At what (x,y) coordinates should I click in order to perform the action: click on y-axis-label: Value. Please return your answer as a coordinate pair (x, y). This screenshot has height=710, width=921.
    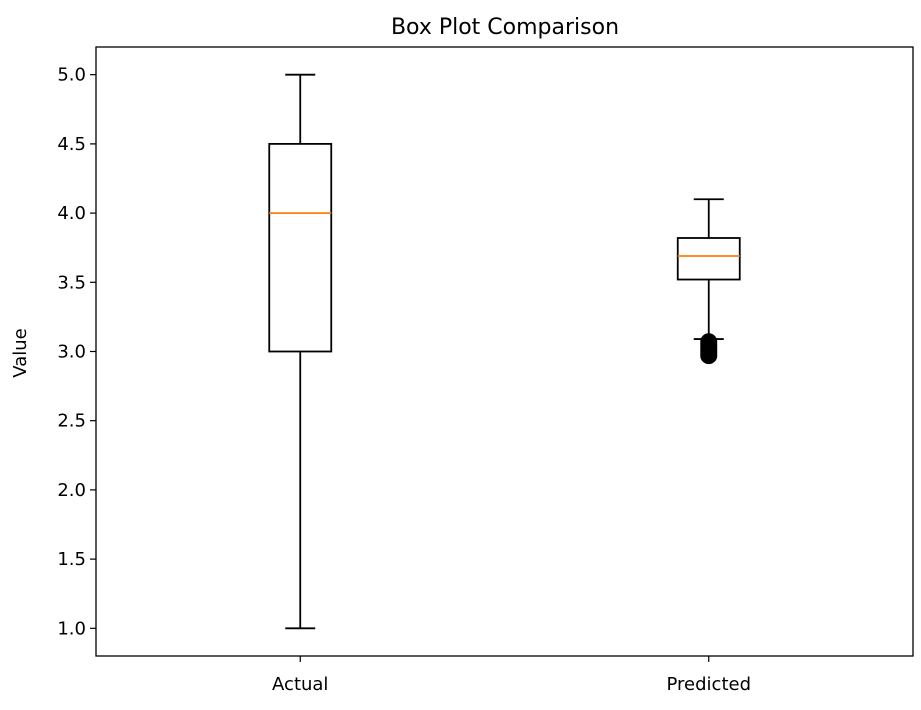
    Looking at the image, I should click on (20, 352).